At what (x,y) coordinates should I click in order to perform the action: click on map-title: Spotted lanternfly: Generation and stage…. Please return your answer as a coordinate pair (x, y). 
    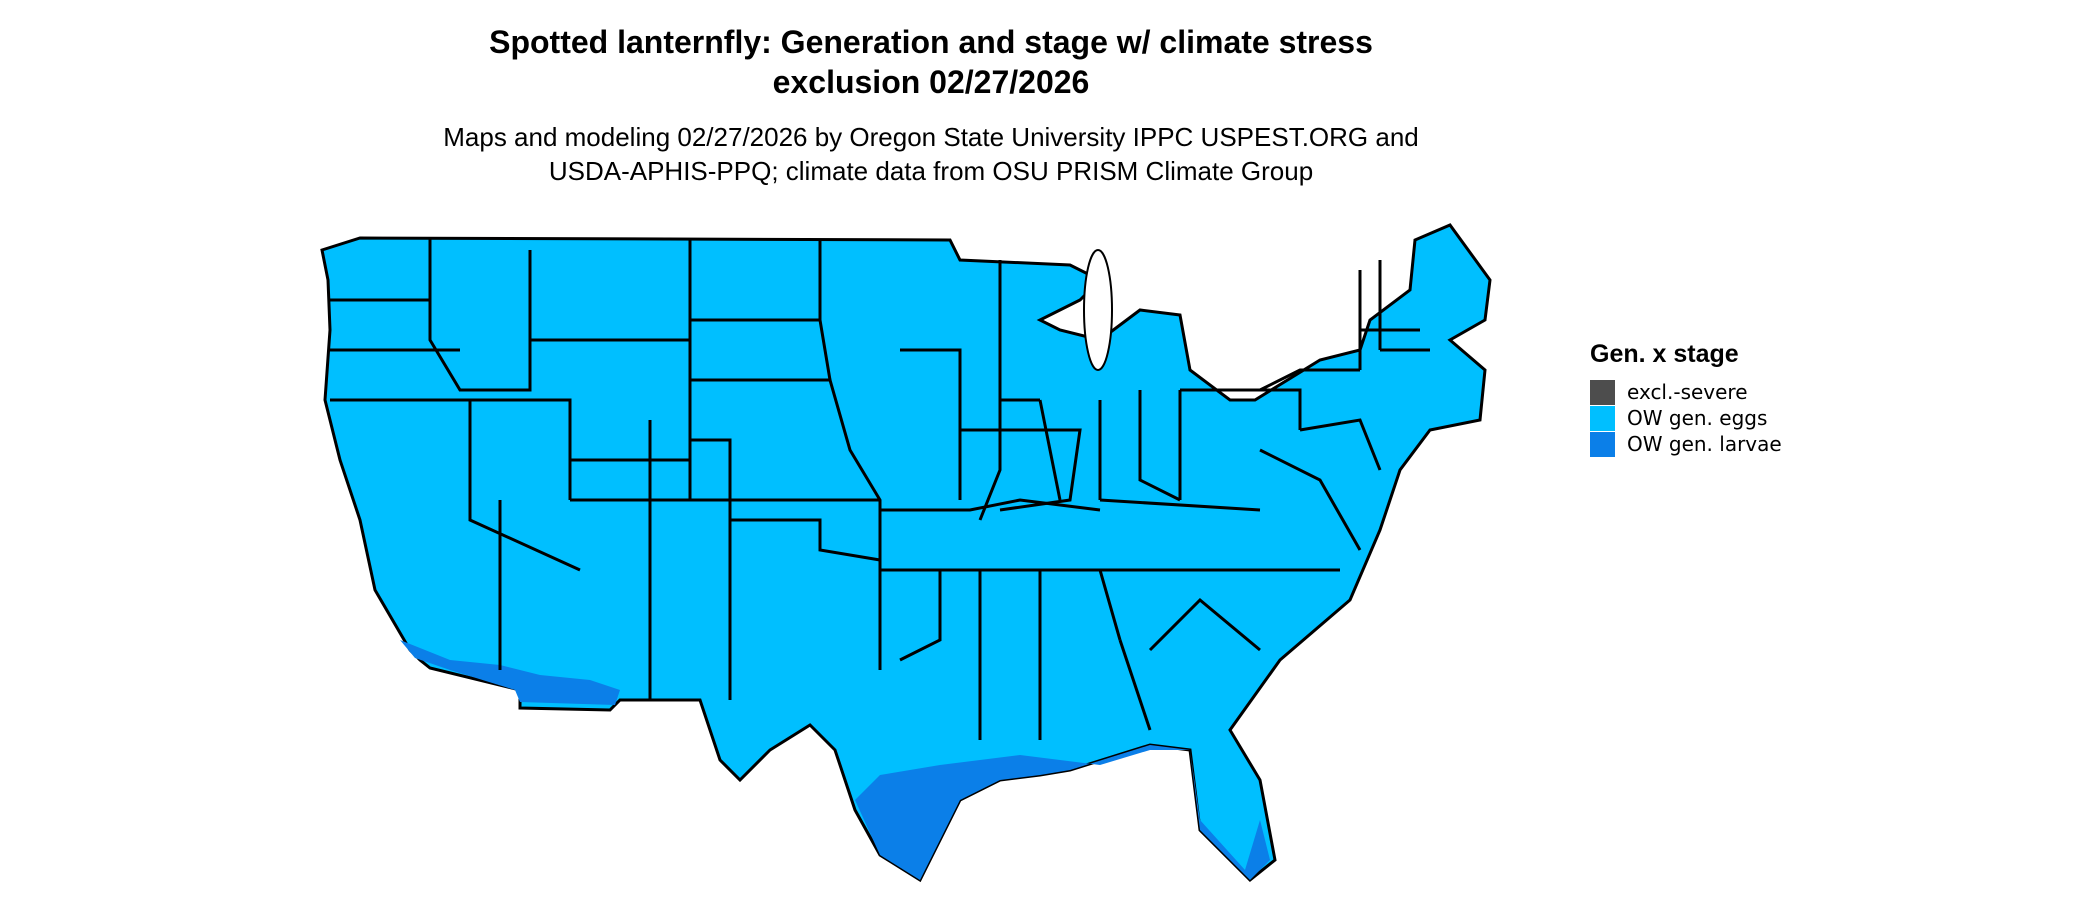
    Looking at the image, I should click on (931, 62).